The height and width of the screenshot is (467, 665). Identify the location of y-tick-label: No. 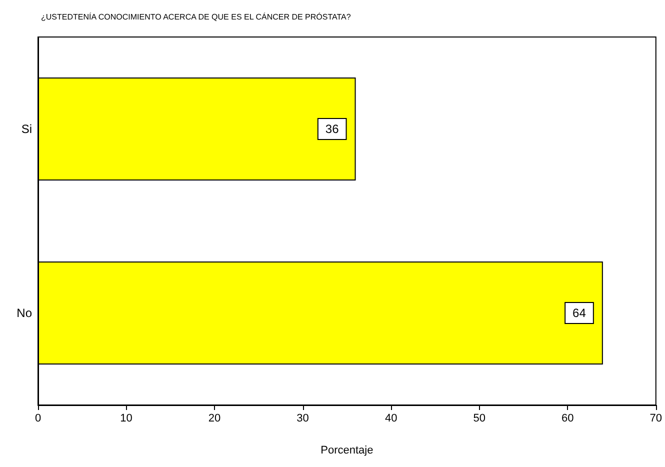
(24, 313).